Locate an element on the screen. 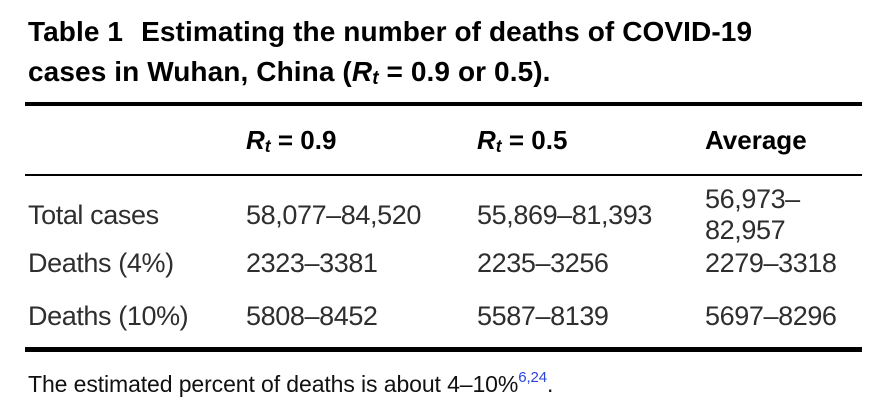  row-label-cell: Deaths (4%) is located at coordinates (101, 263).